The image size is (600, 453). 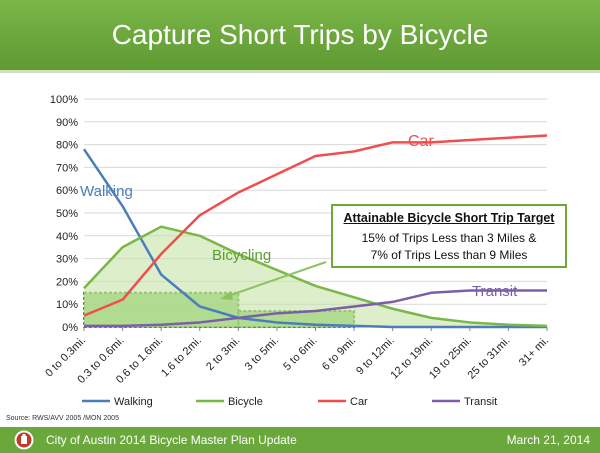 I want to click on bicycling-label: Bicycling, so click(x=241, y=255).